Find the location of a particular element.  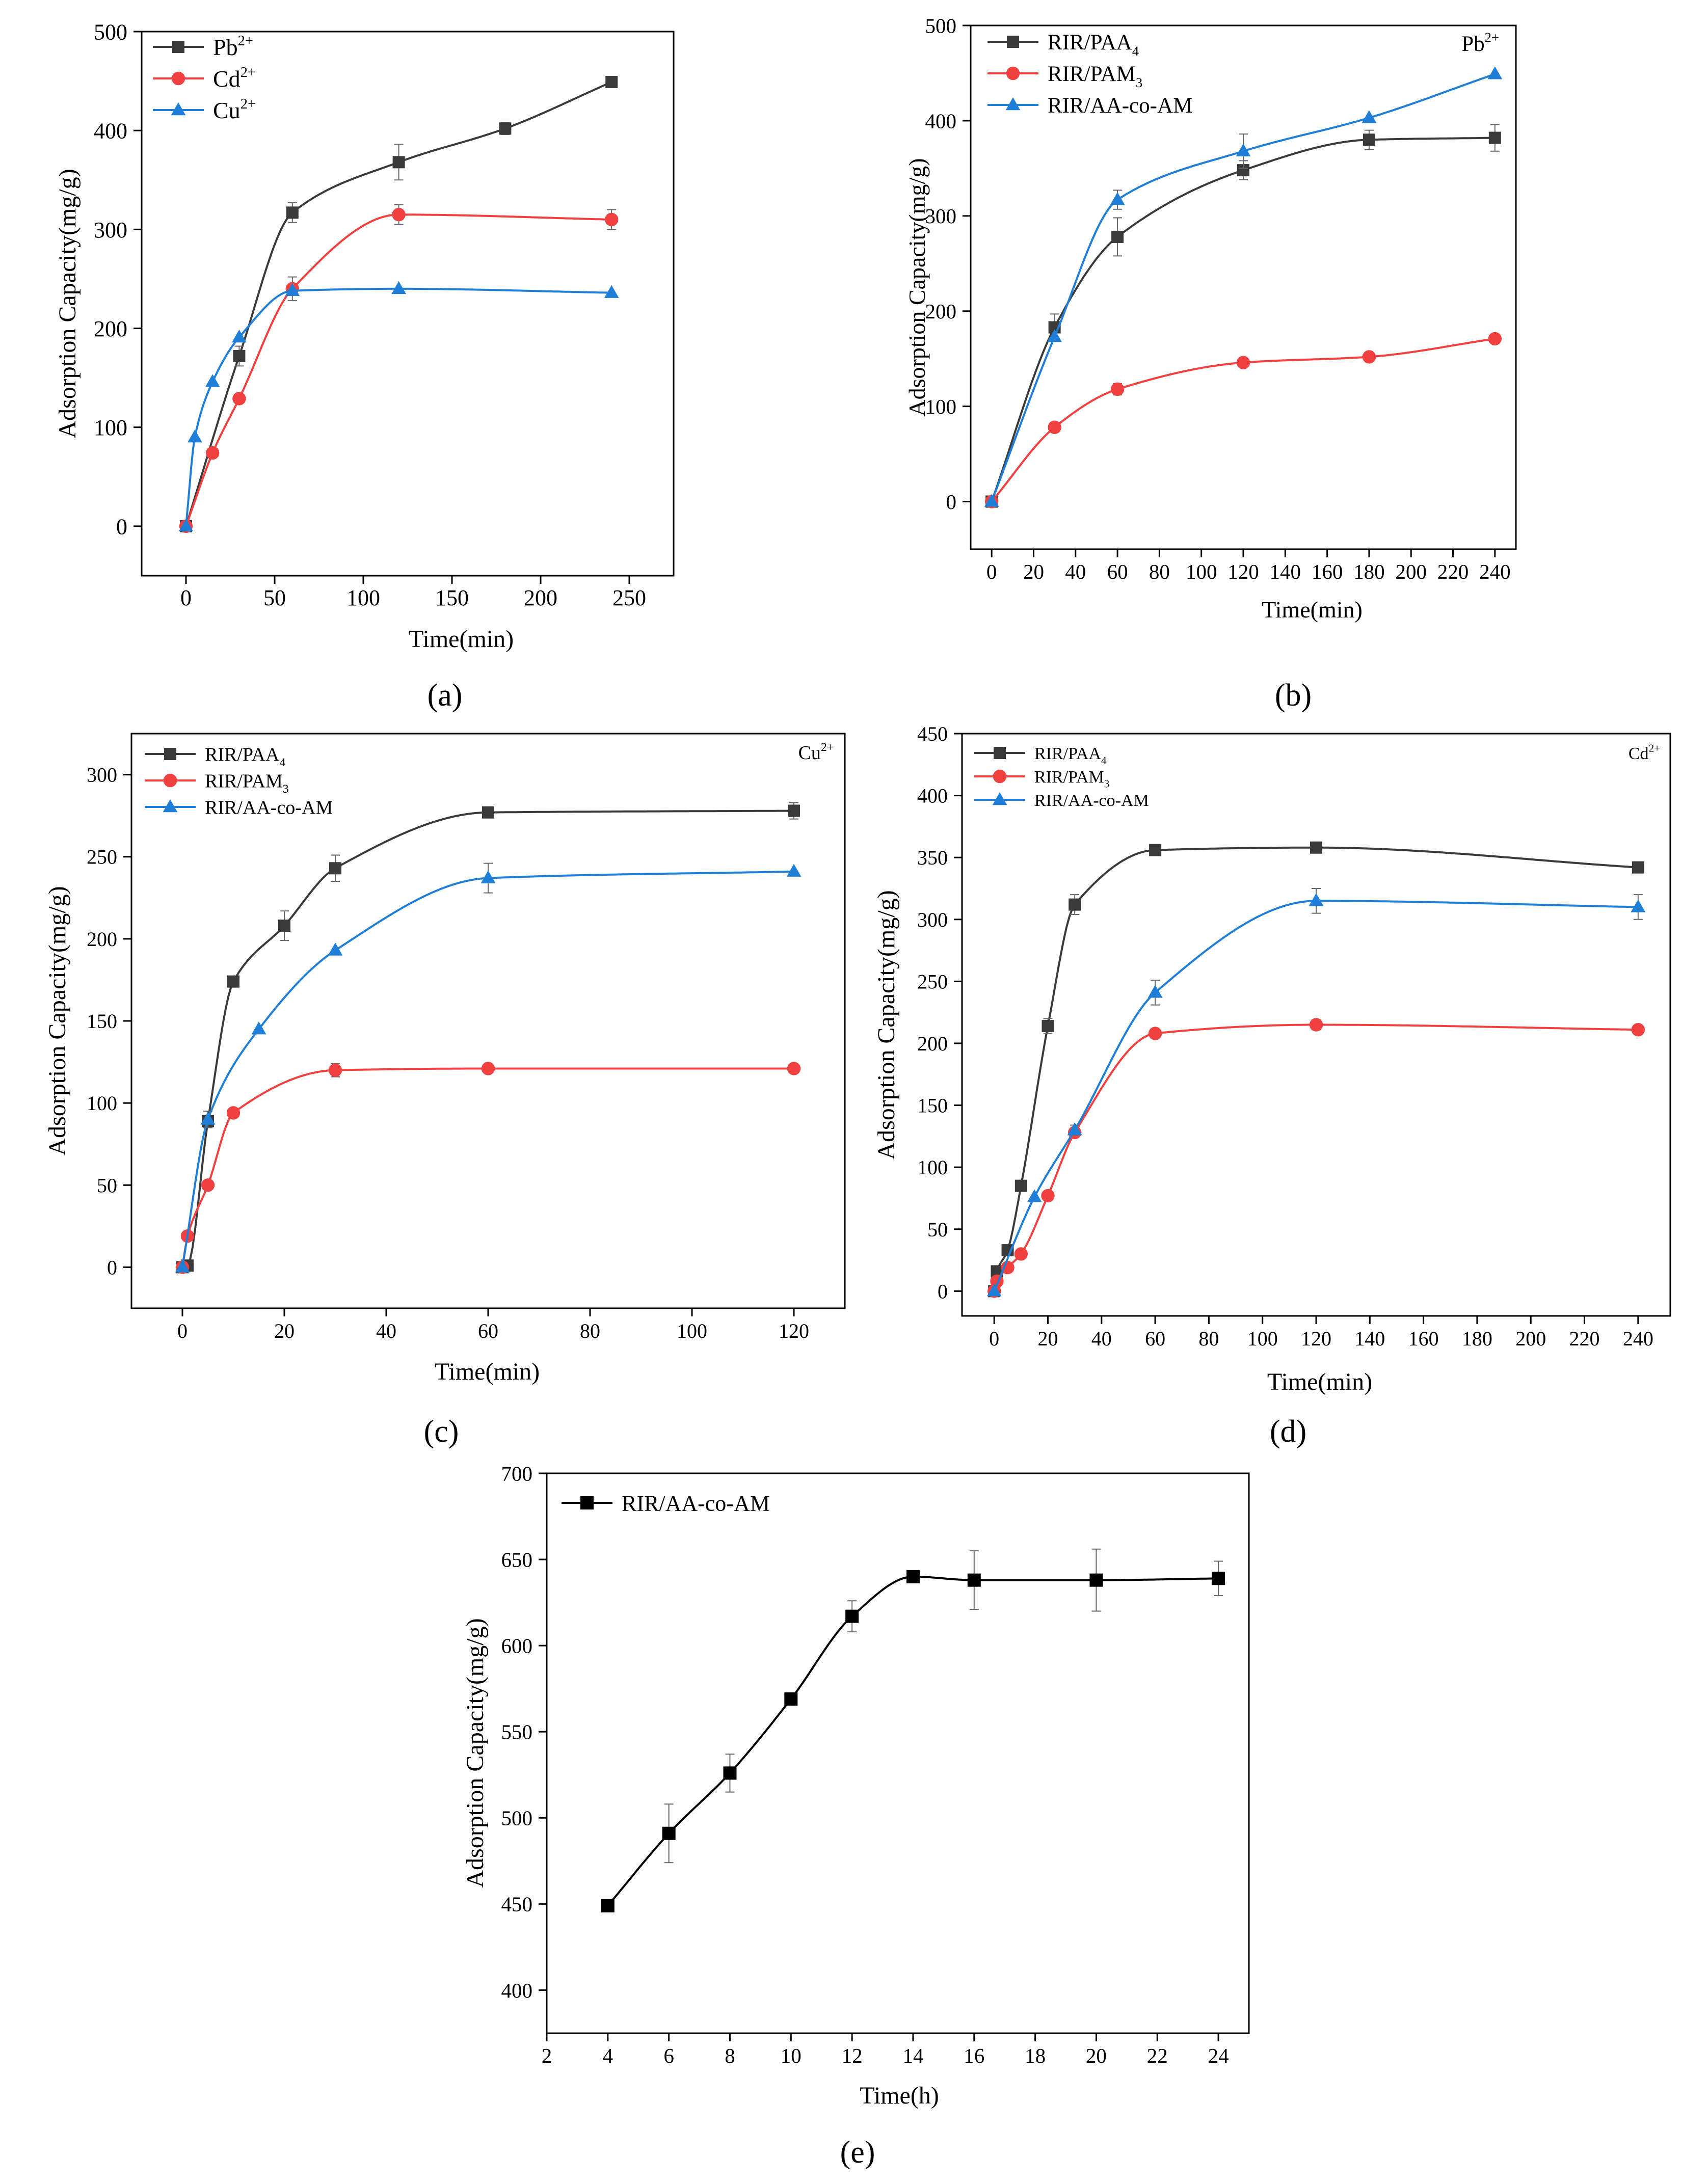

legend-label: RIR/PAM3 is located at coordinates (1071, 779).